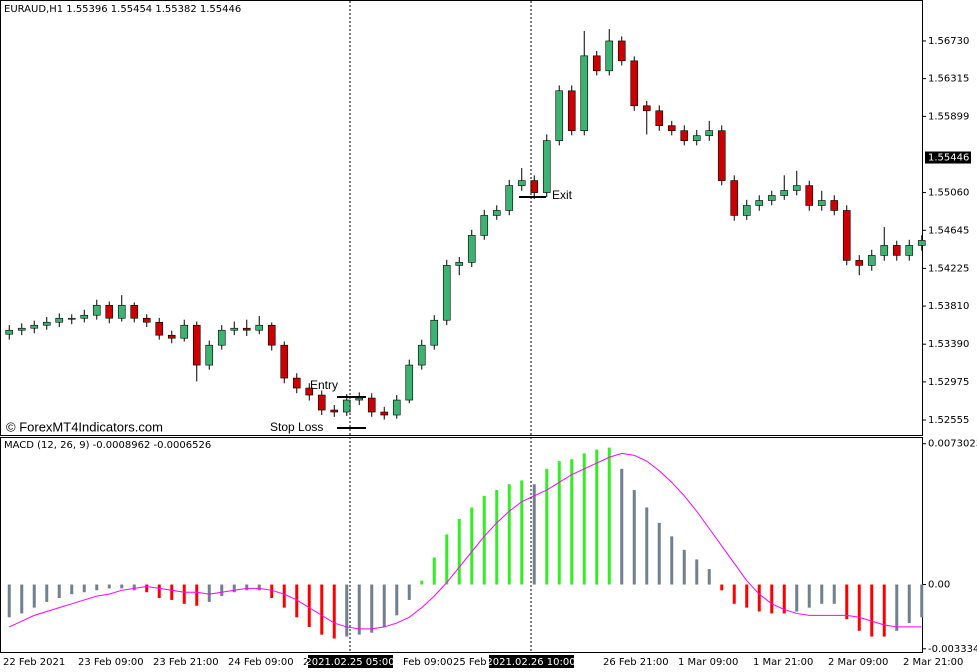 The height and width of the screenshot is (672, 977). What do you see at coordinates (933, 662) in the screenshot?
I see `x-tick-label: 2 Mar 21:00` at bounding box center [933, 662].